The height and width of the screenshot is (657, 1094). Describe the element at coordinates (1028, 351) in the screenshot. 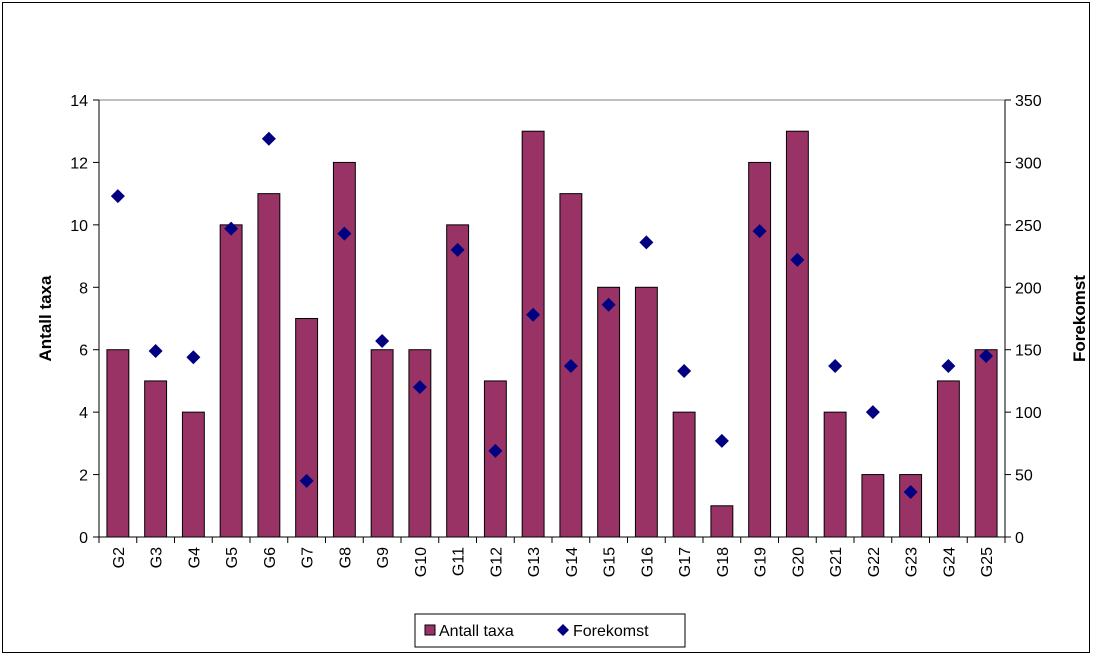

I see `y2-tick-label: 150` at that location.